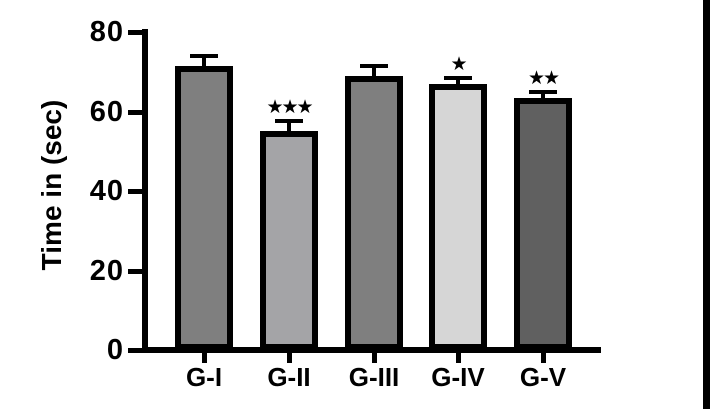 The width and height of the screenshot is (710, 409). What do you see at coordinates (458, 64) in the screenshot?
I see `significance-stars-g-iv: ★` at bounding box center [458, 64].